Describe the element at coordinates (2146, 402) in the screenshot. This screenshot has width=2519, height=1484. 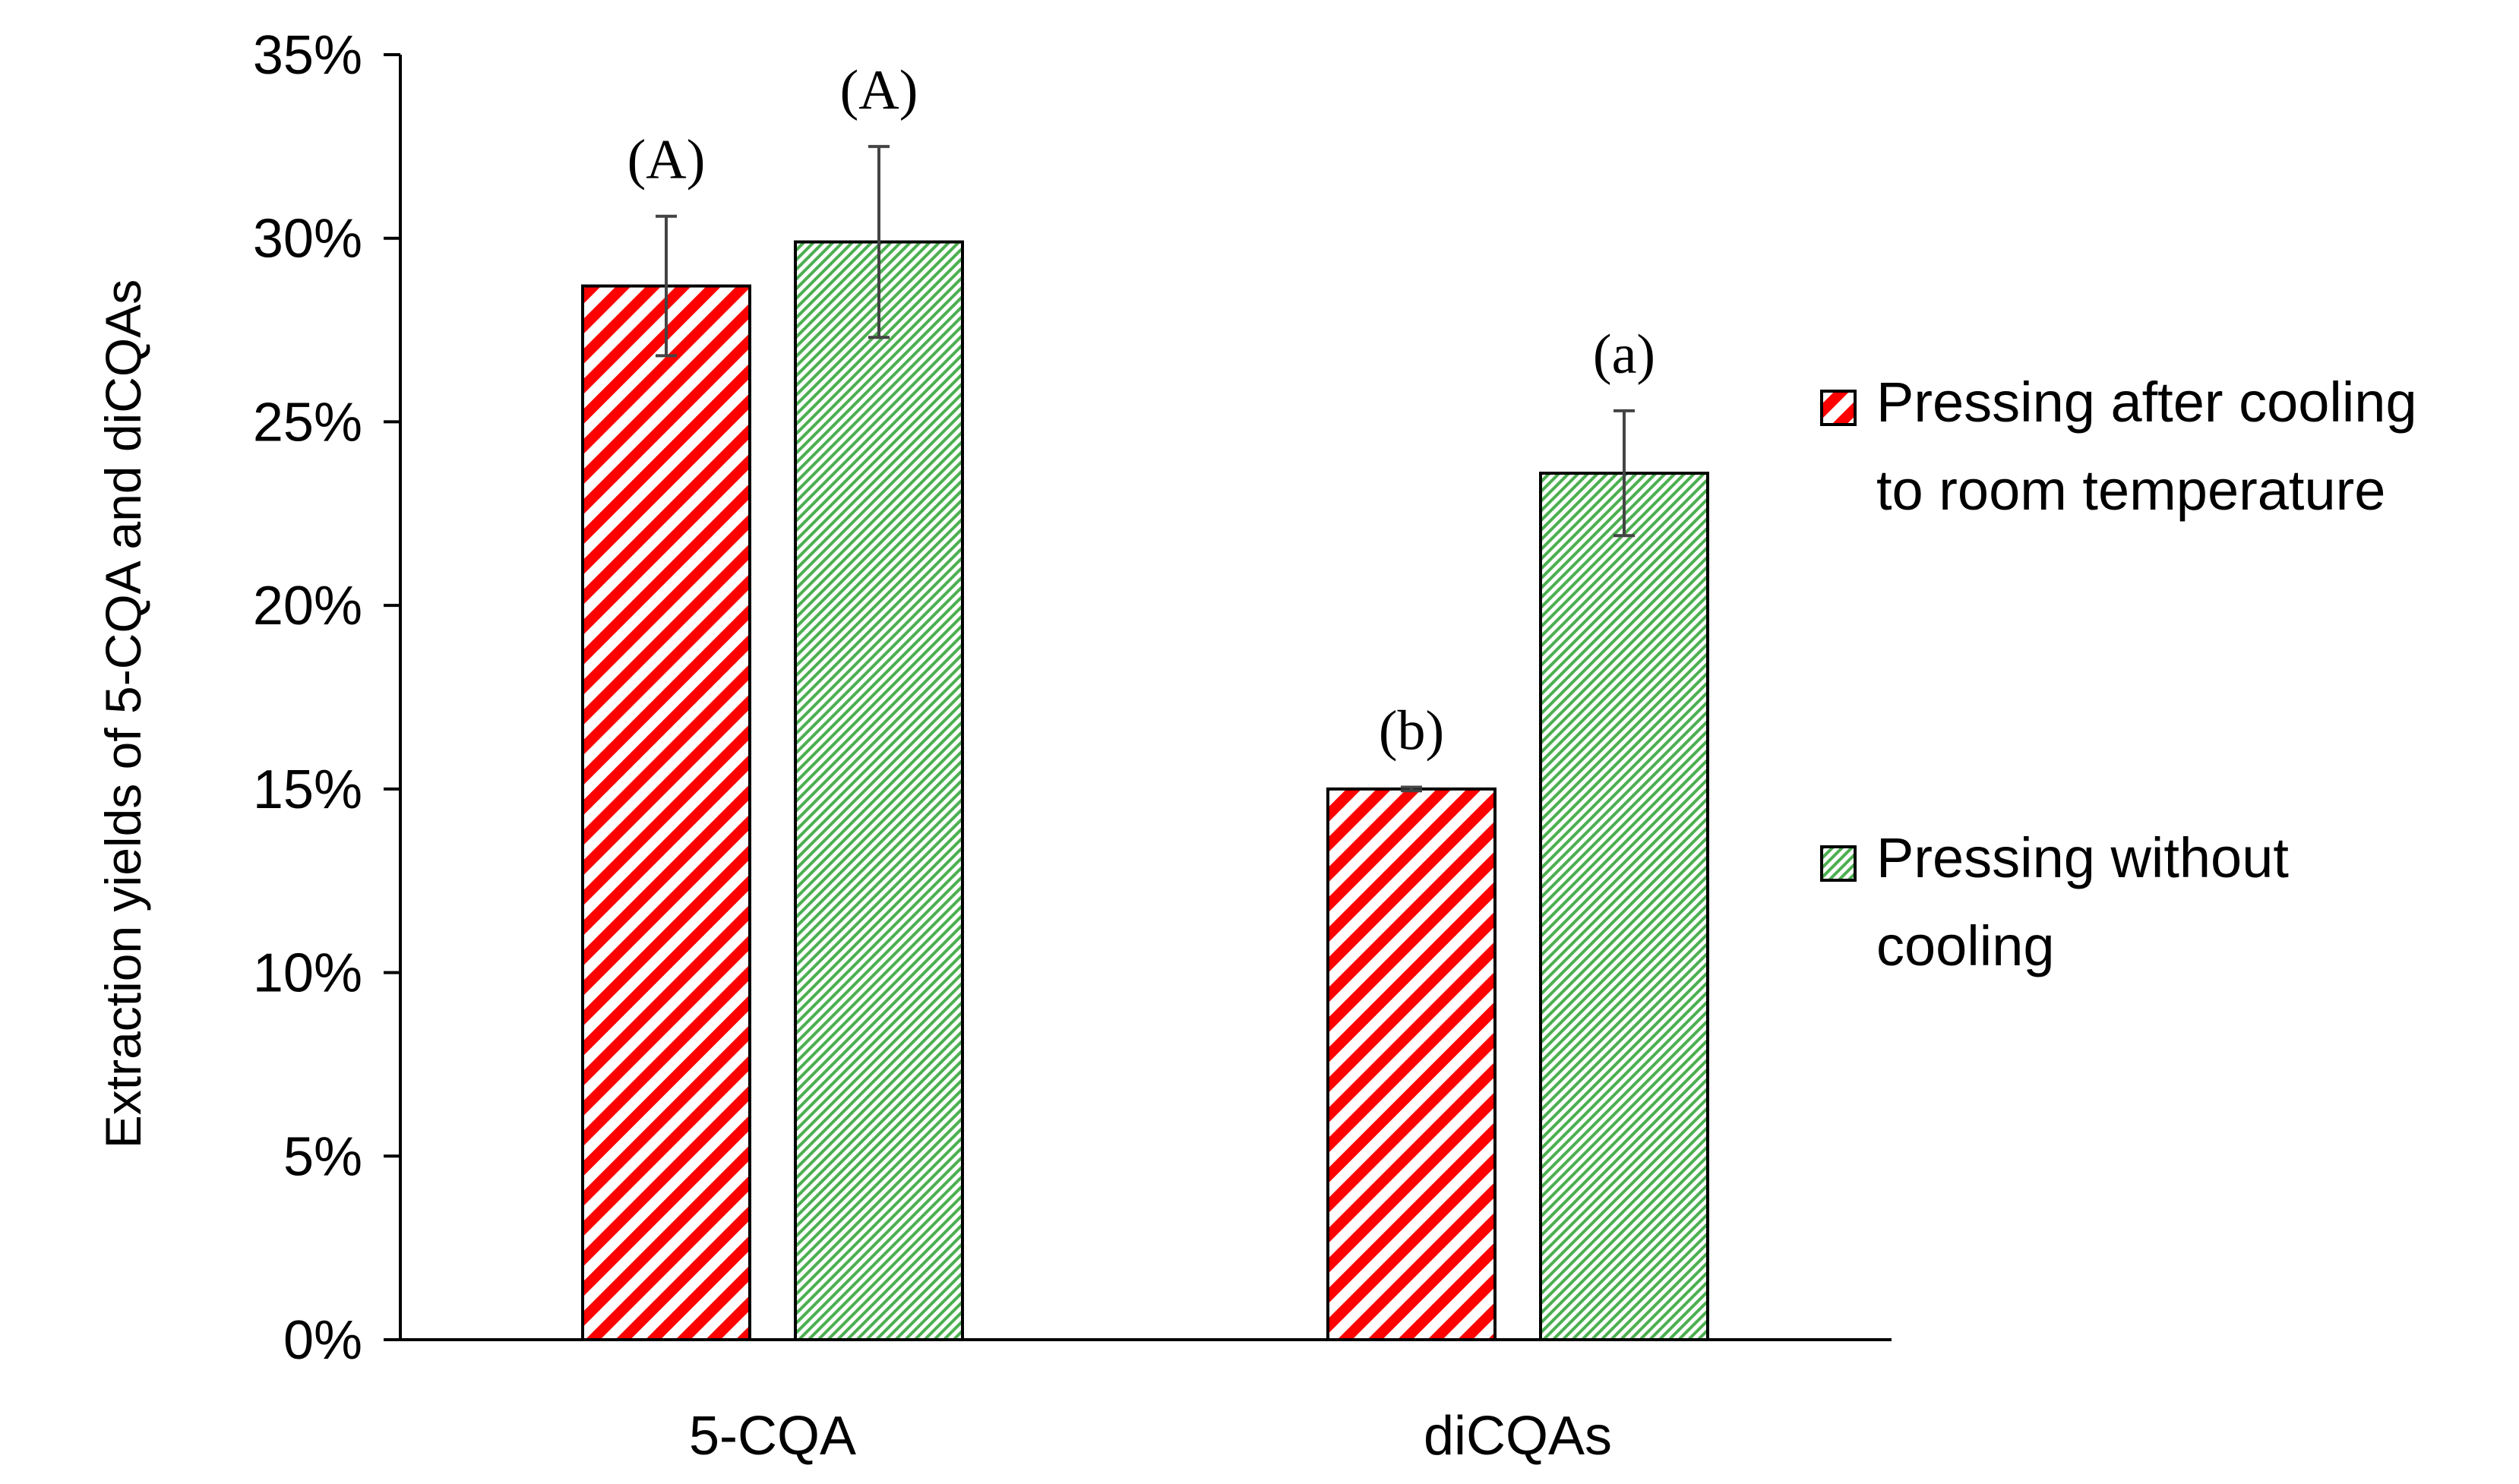
I see `legend-label: Pressing after cooling` at that location.